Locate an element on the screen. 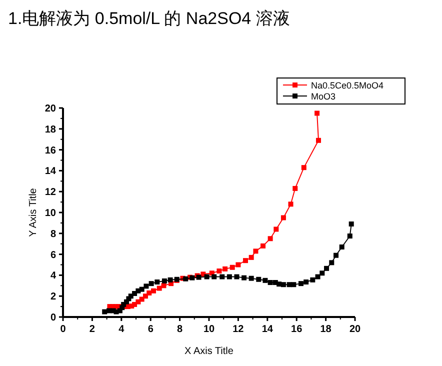  y-tick-label: 0 is located at coordinates (53, 318).